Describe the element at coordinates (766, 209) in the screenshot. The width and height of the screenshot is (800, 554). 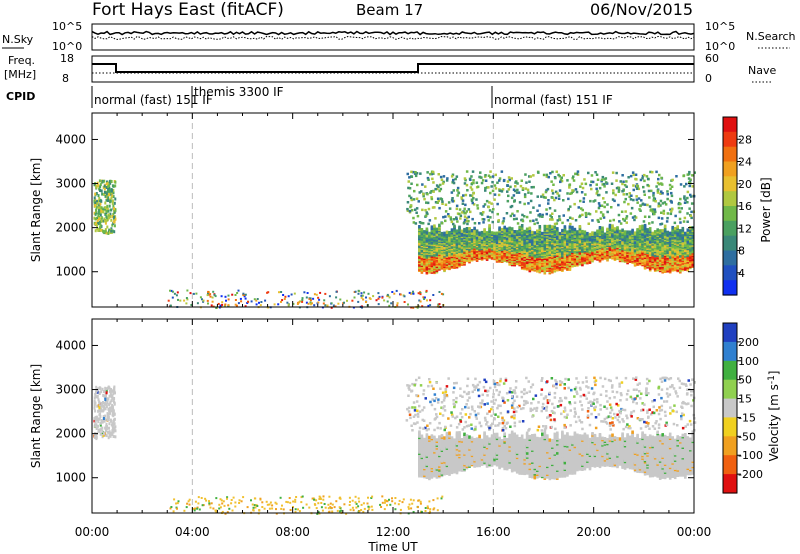
I see `power-colorbar-label: Power [dB]` at that location.